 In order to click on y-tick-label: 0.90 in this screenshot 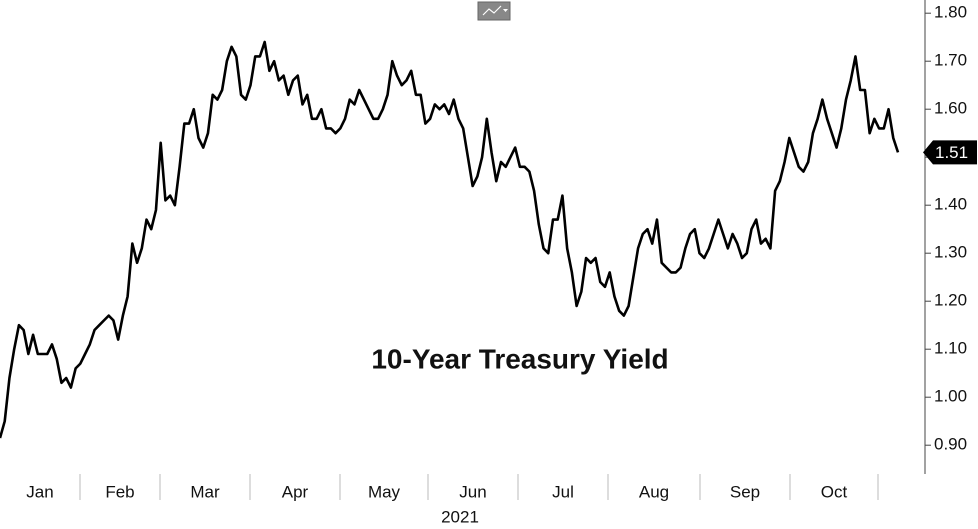, I will do `click(950, 444)`.